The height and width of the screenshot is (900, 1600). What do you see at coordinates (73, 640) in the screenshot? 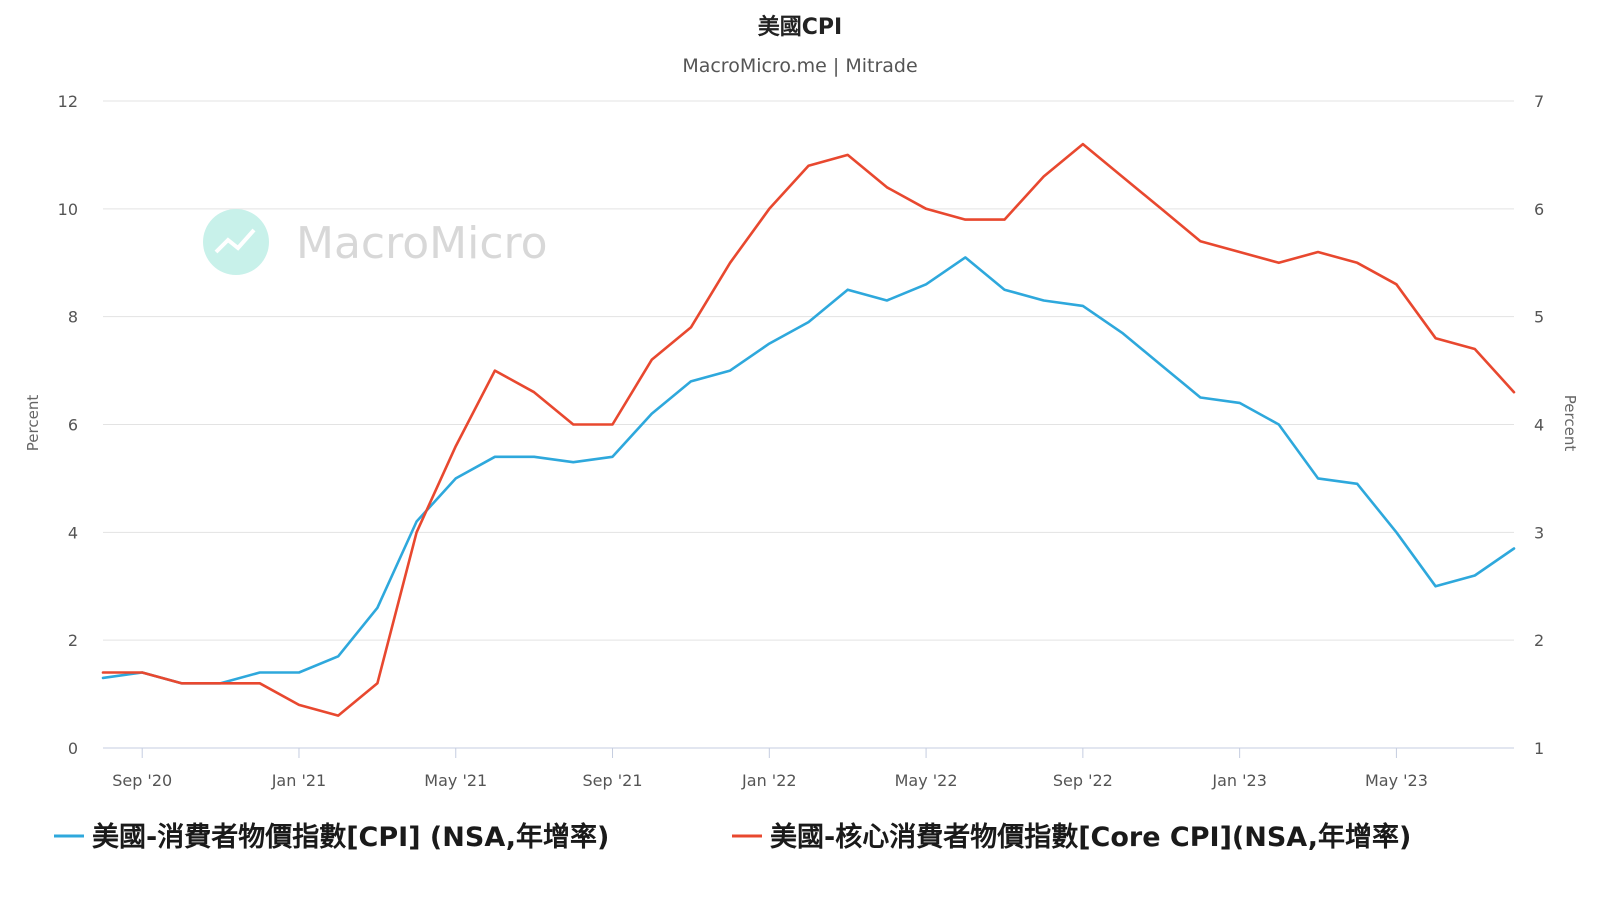
I see `y-left-tick-label: 2` at bounding box center [73, 640].